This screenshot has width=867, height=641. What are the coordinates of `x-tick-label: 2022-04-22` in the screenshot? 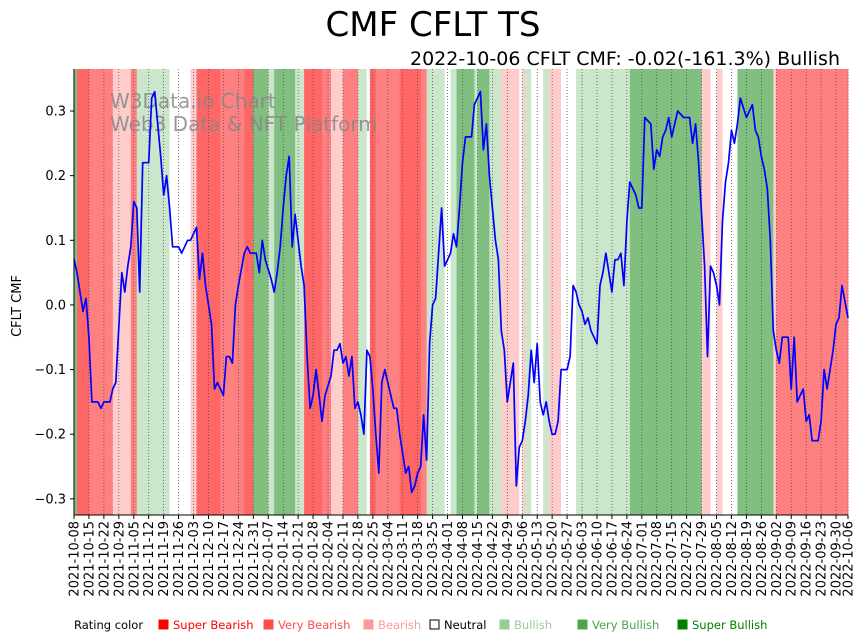 It's located at (493, 559).